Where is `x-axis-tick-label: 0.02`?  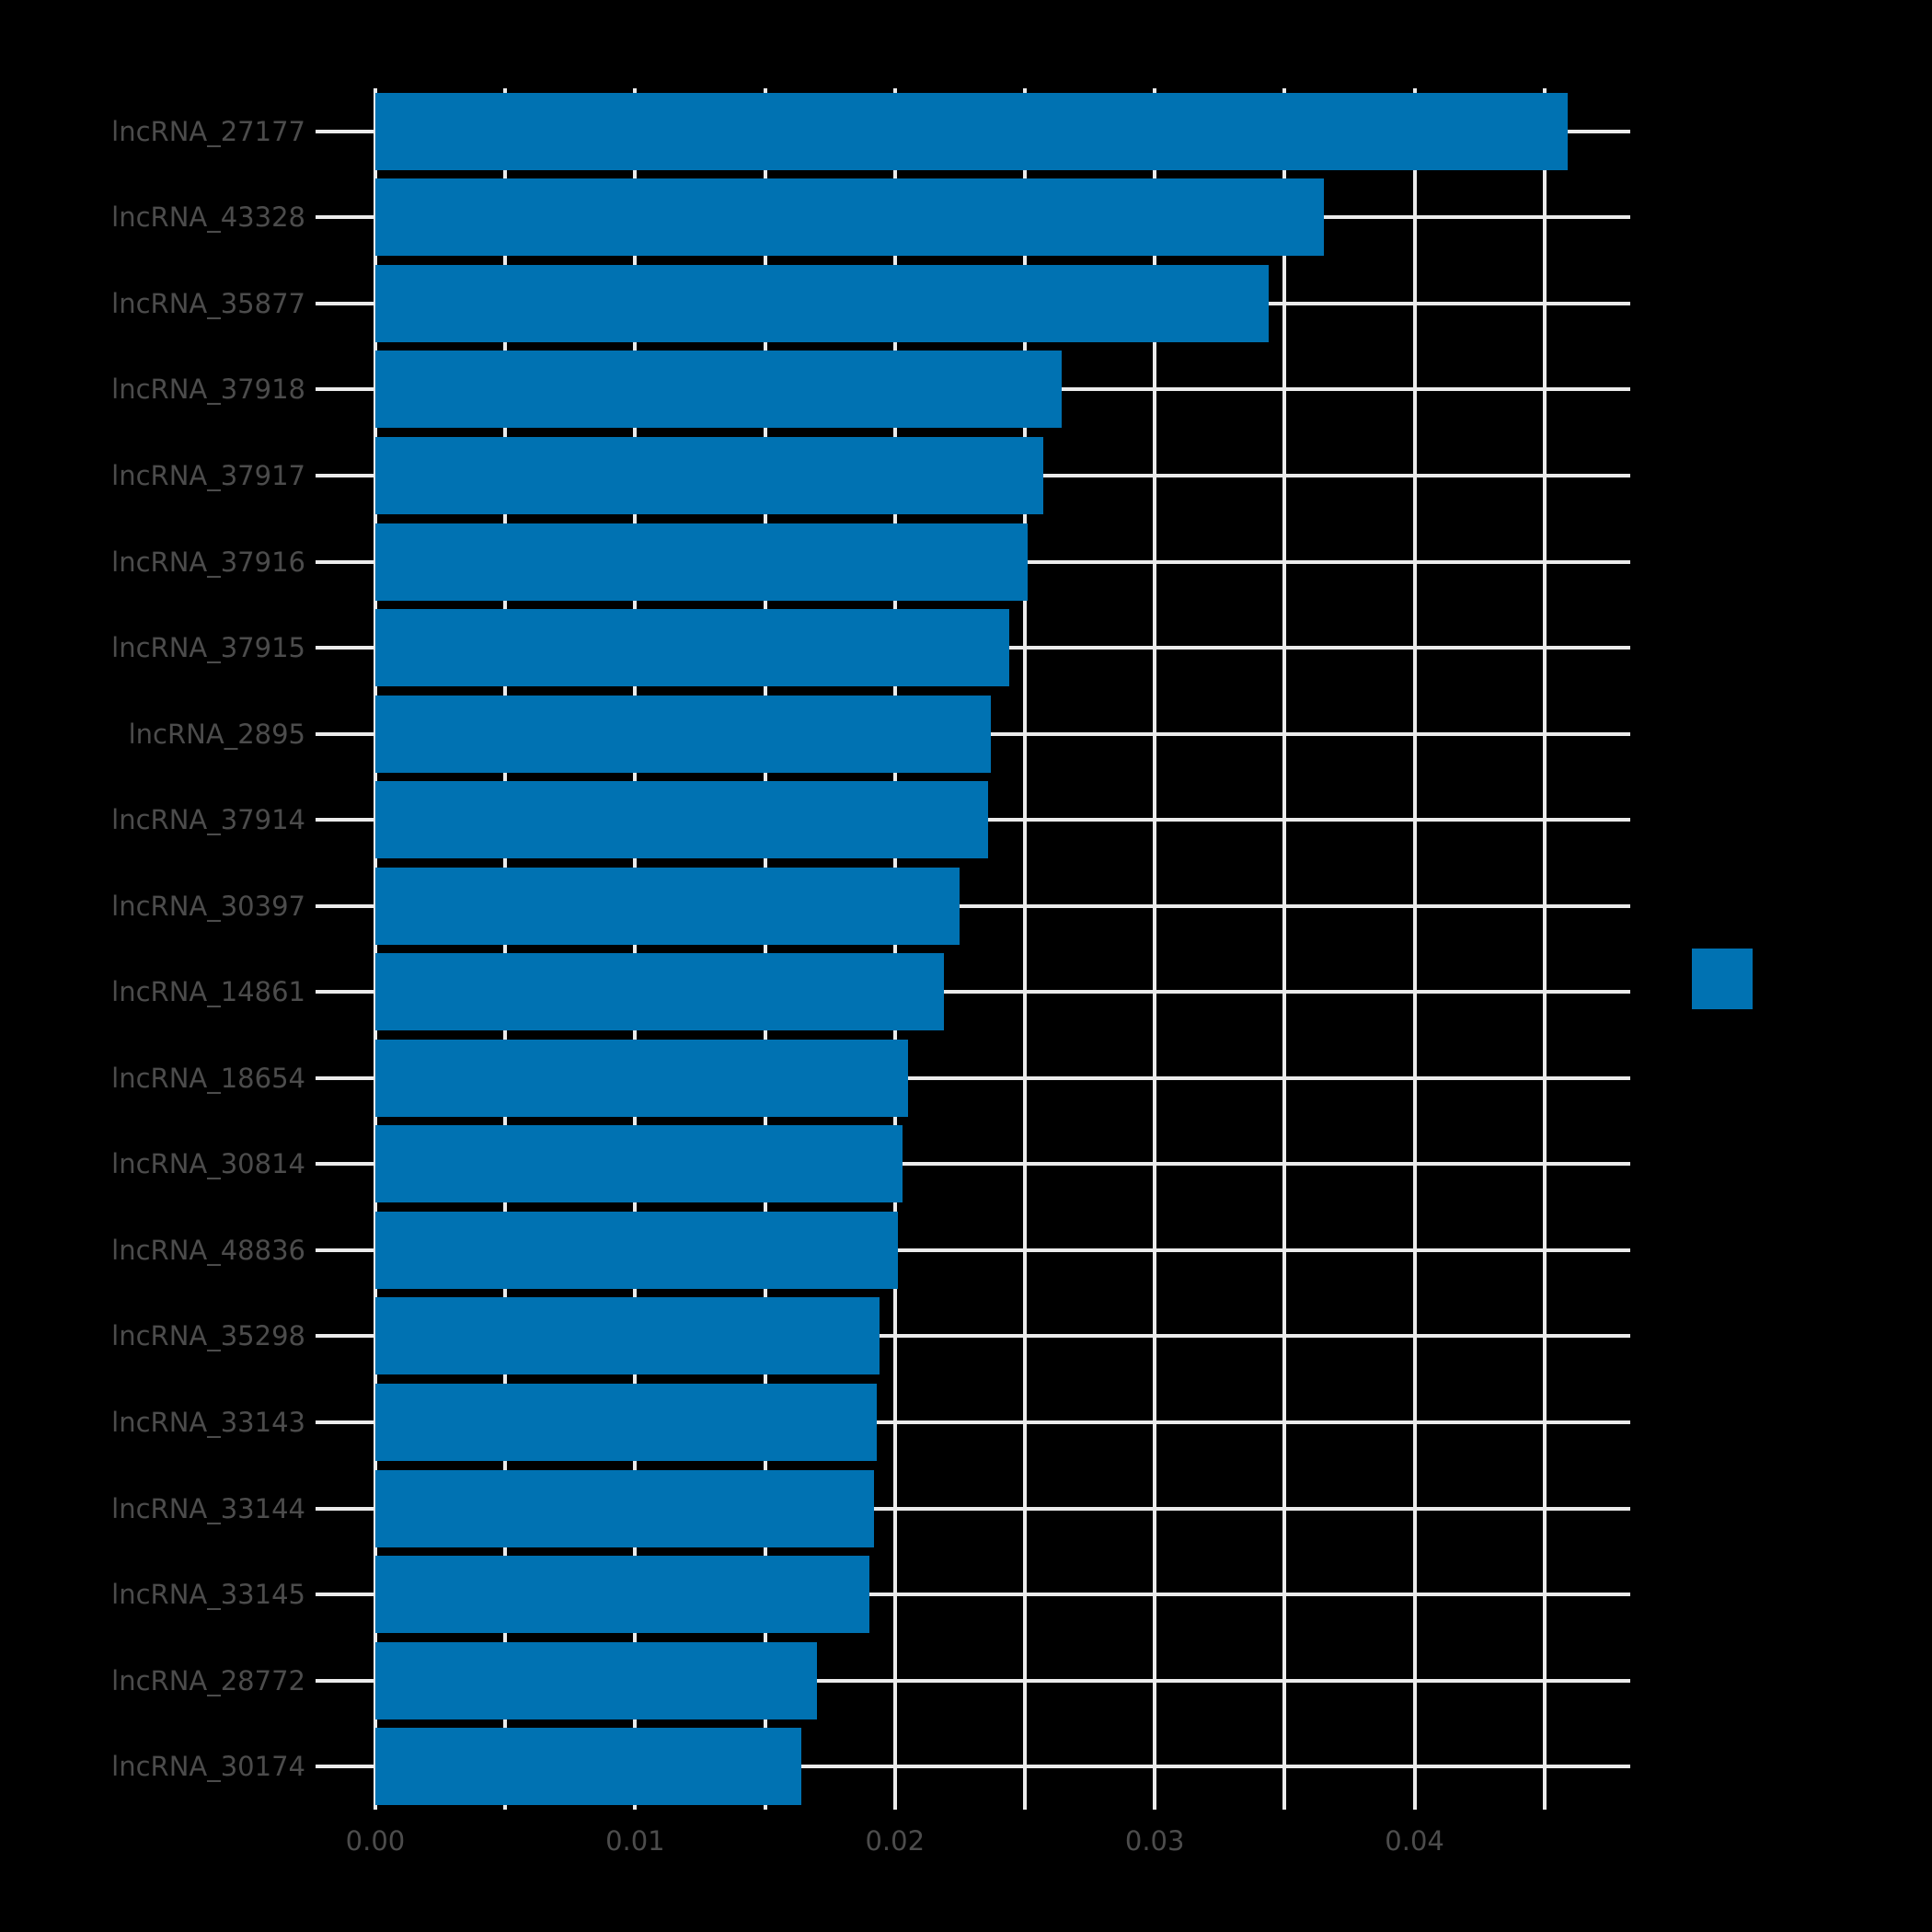
x-axis-tick-label: 0.02 is located at coordinates (895, 1841).